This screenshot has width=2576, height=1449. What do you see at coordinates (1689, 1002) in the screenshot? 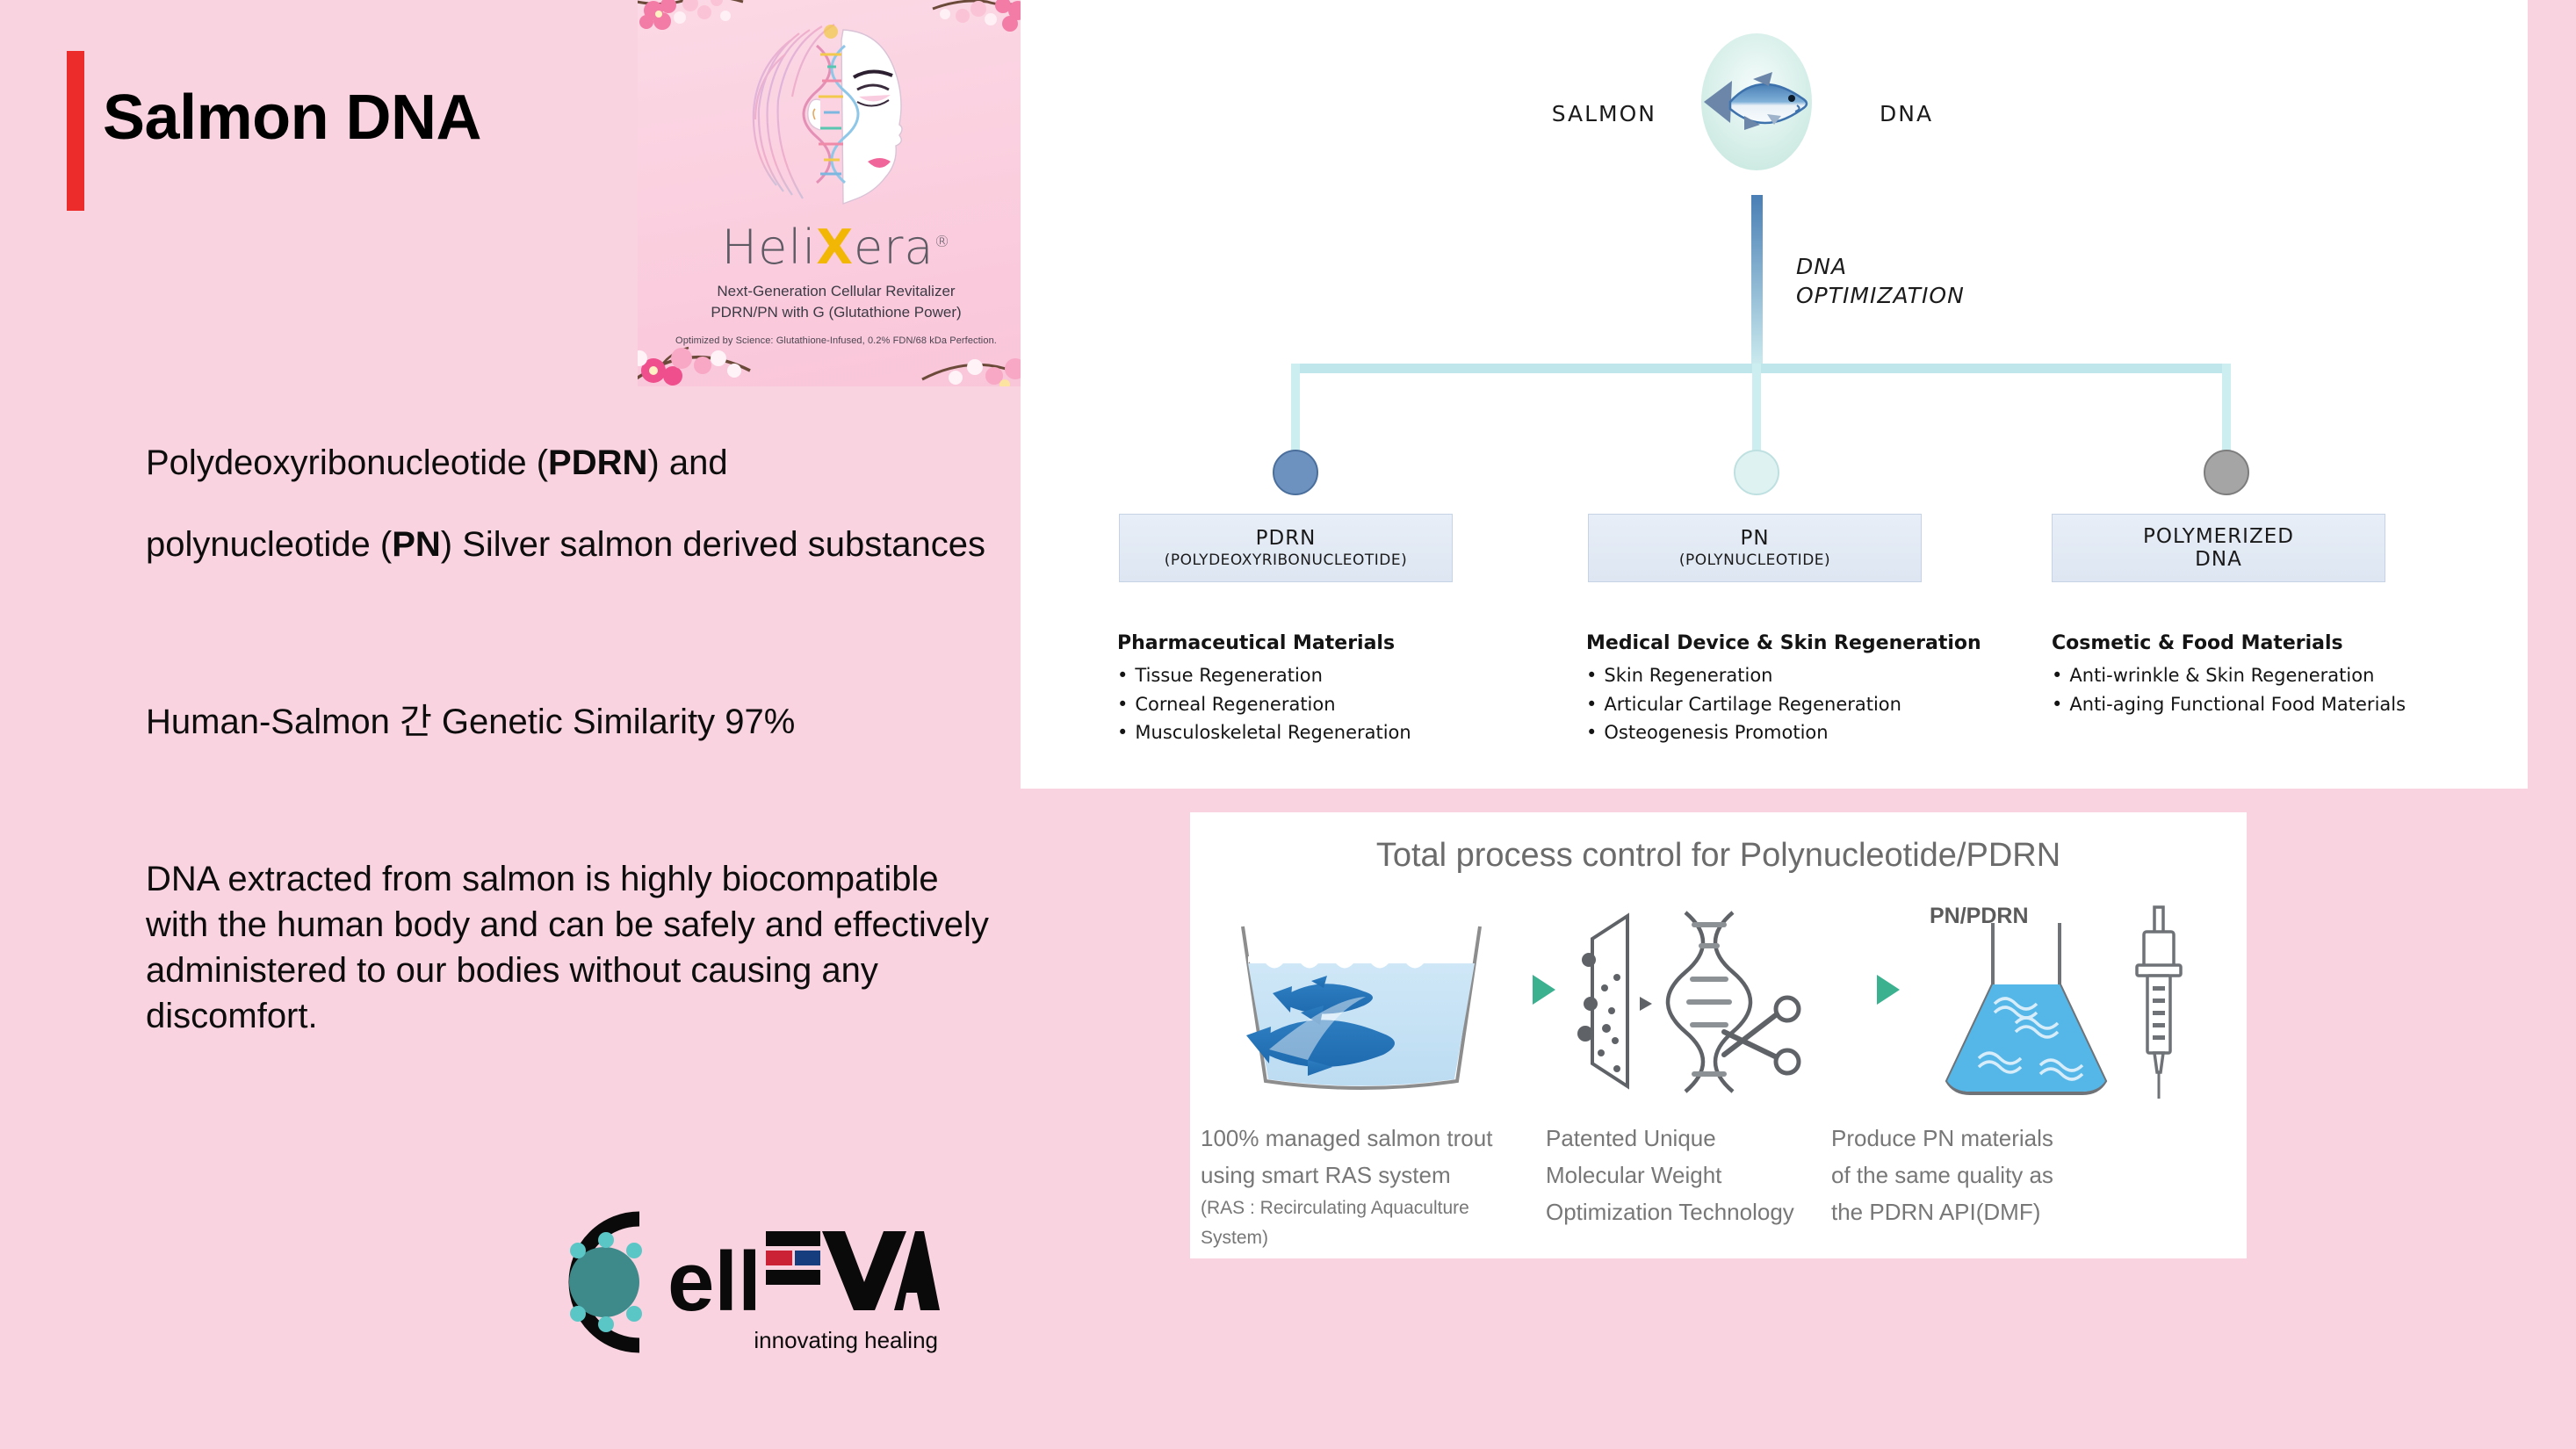
I see `dna-filter-scissors-icon` at bounding box center [1689, 1002].